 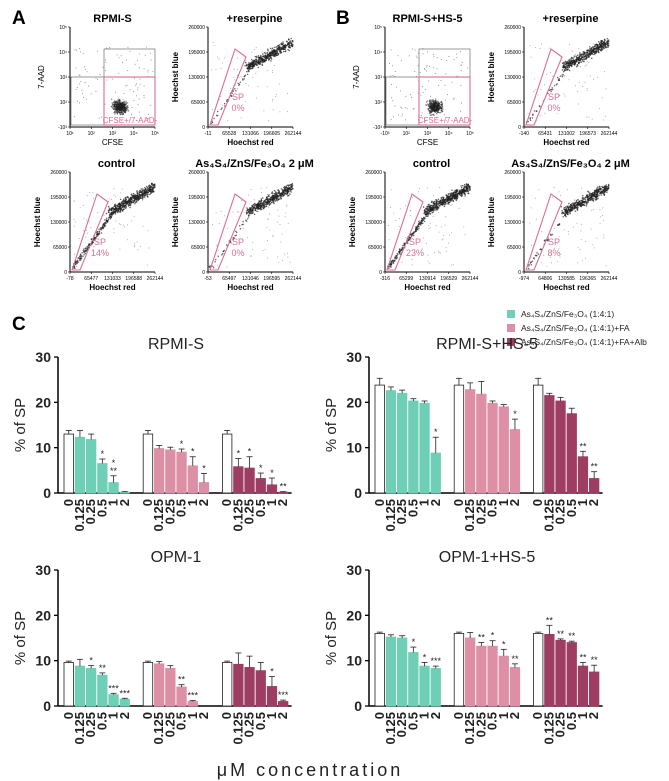 What do you see at coordinates (378, 53) in the screenshot?
I see `flow-b-gating-ytick-label: 10⁴` at bounding box center [378, 53].